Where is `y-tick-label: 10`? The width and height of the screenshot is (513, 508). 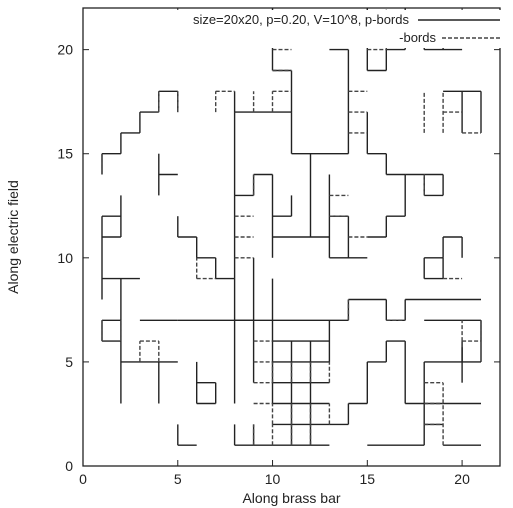
y-tick-label: 10 is located at coordinates (65, 258).